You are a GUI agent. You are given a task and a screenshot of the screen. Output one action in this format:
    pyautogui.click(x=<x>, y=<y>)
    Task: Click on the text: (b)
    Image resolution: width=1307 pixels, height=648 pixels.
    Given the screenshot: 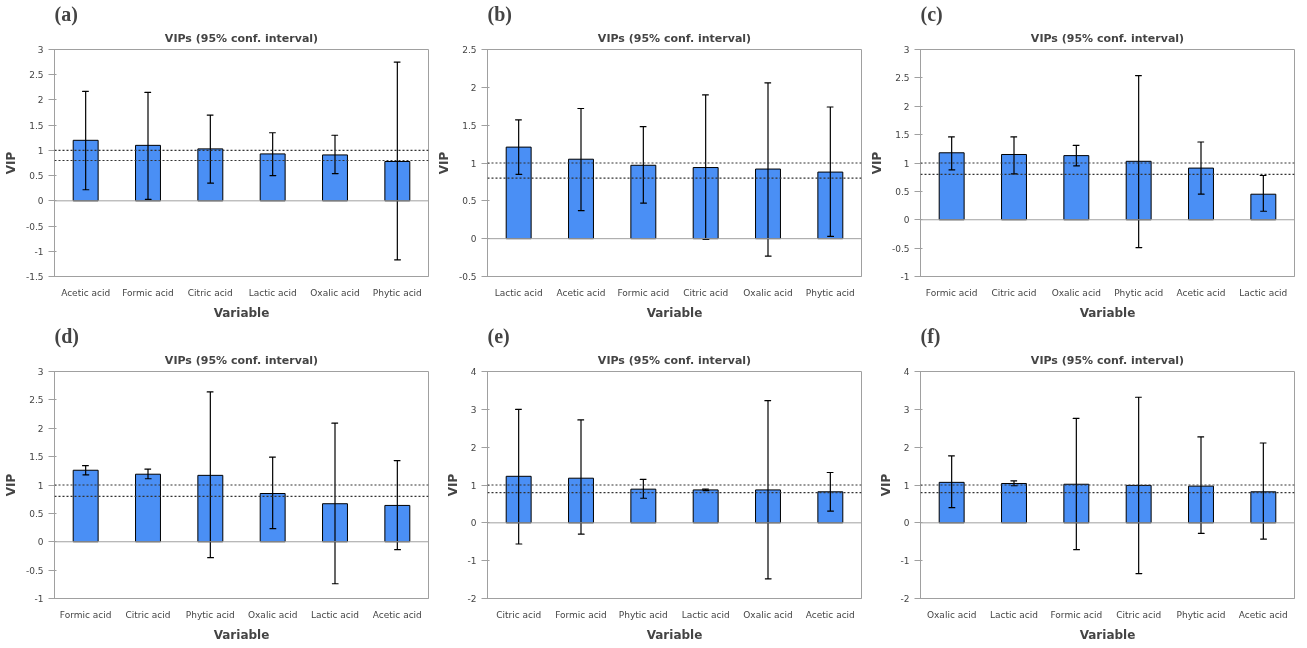 What is the action you would take?
    pyautogui.click(x=499, y=14)
    